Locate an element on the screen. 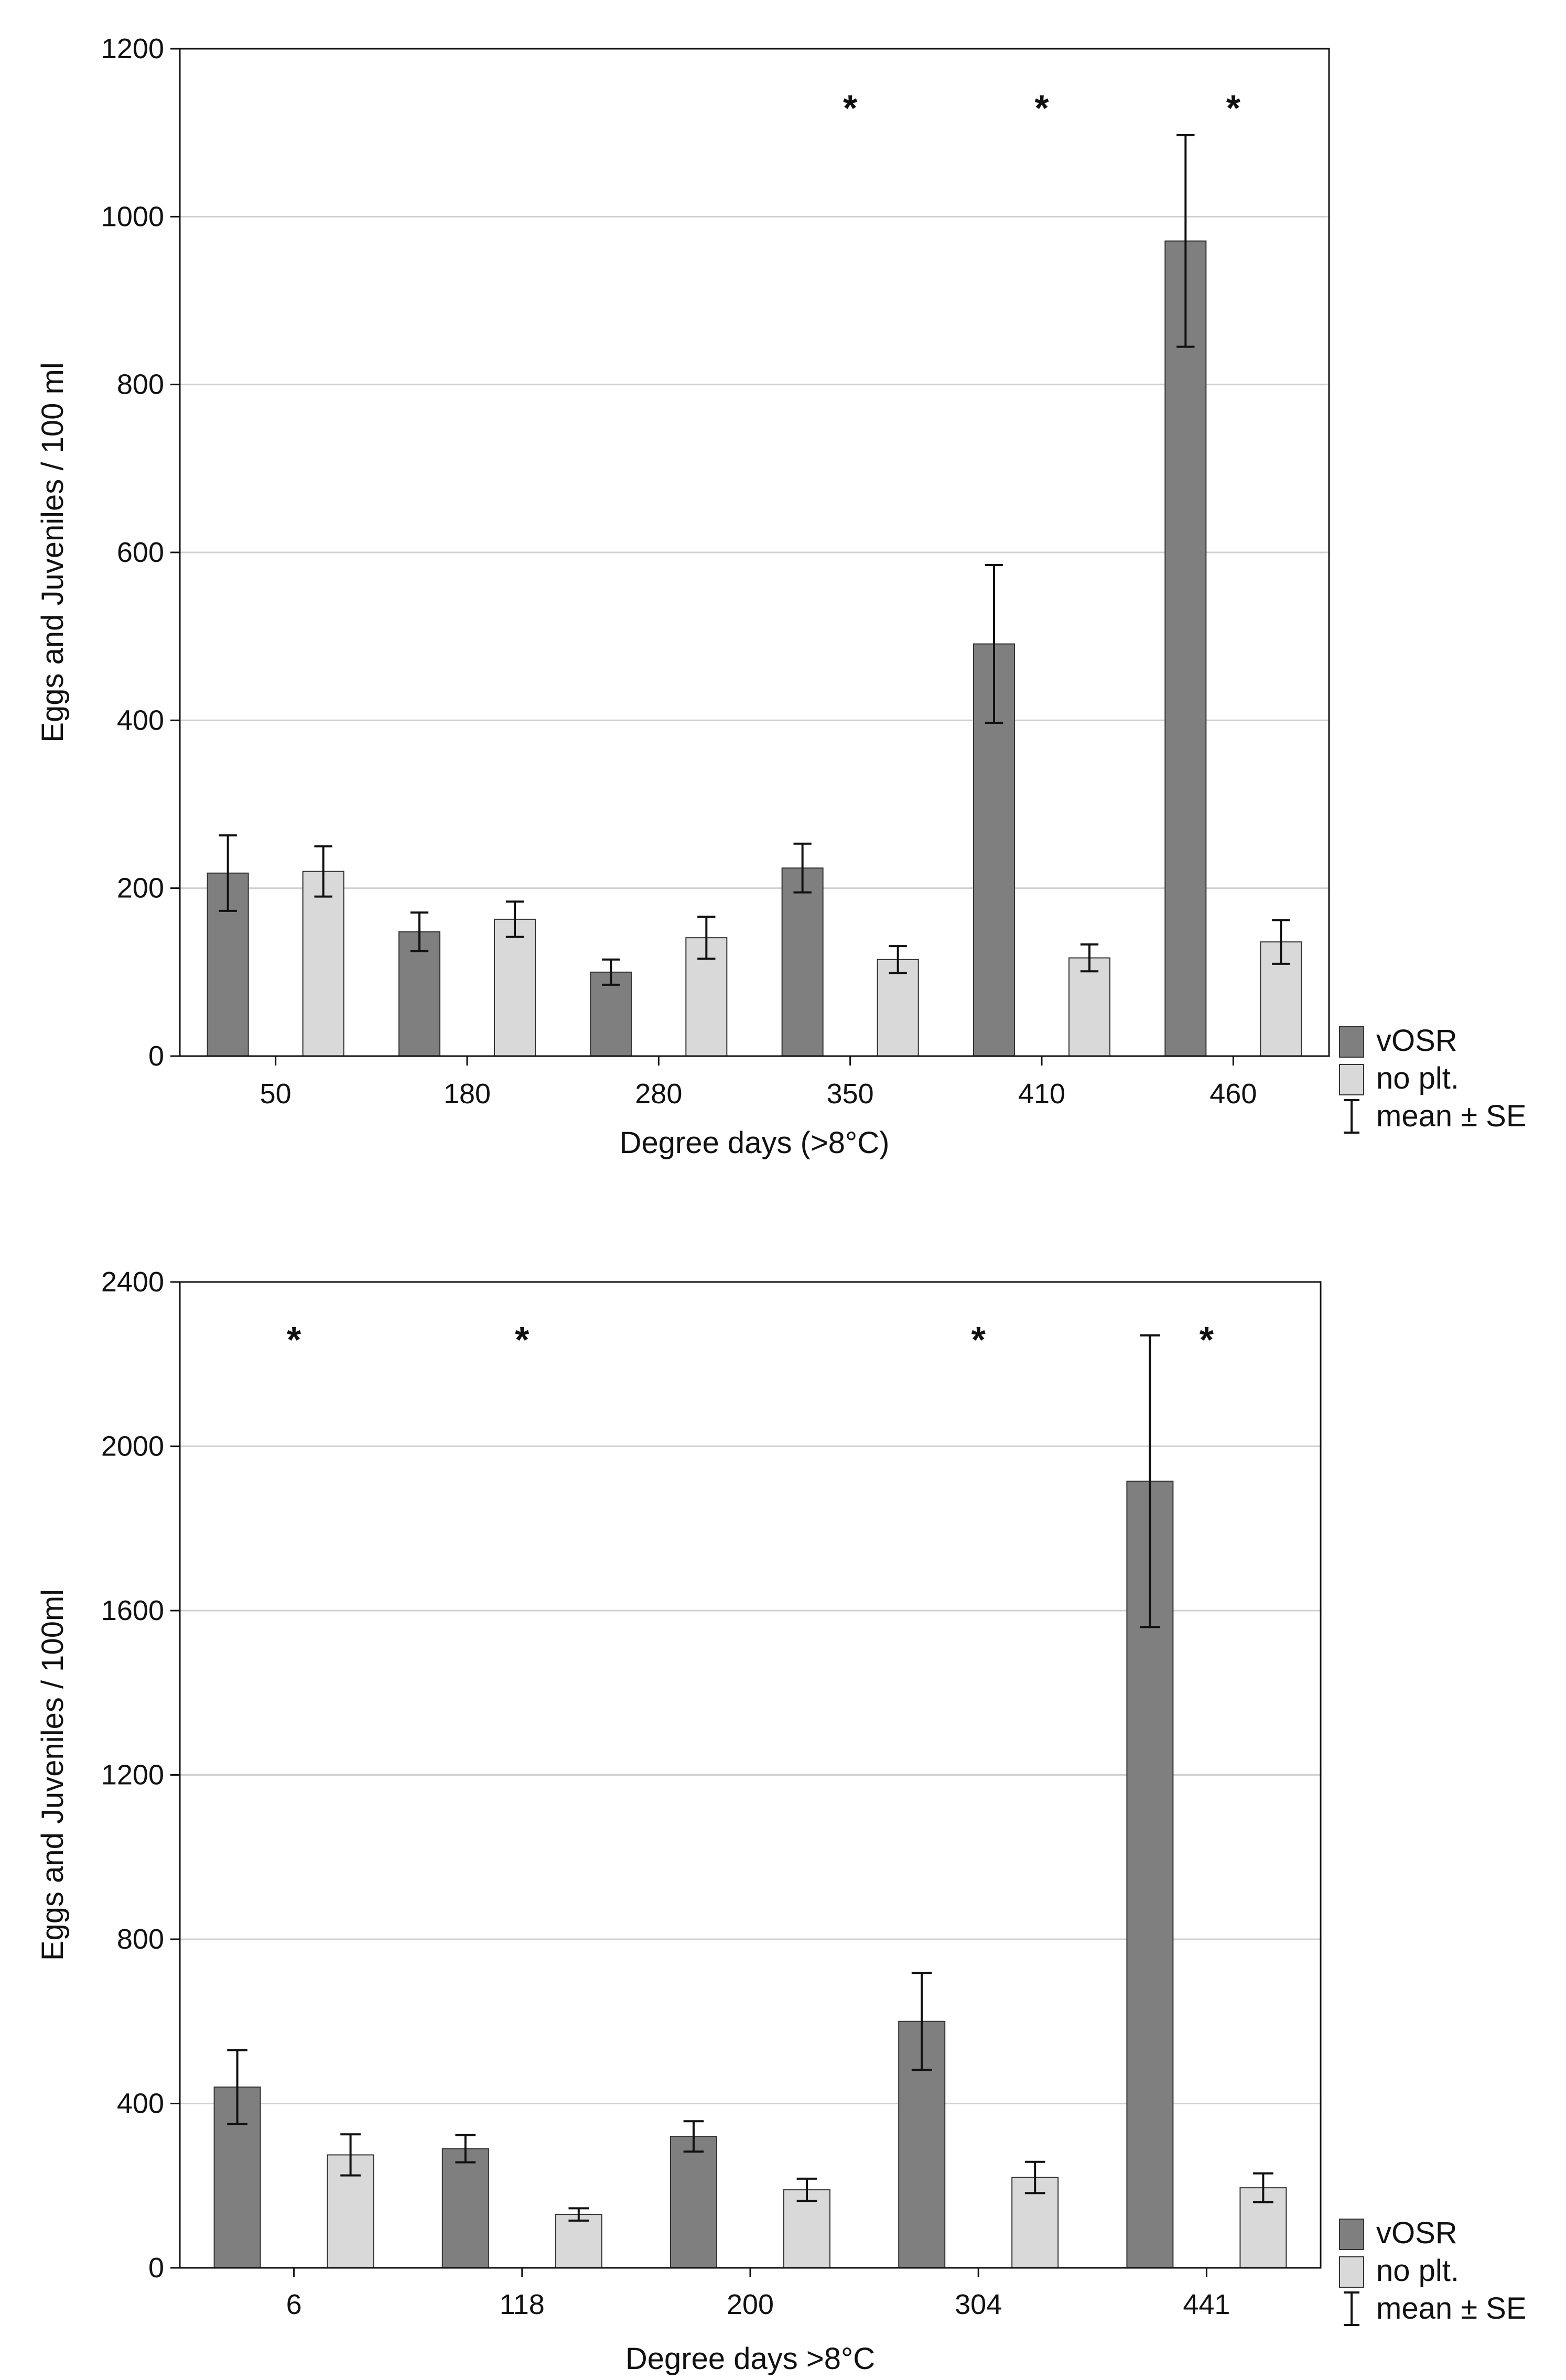 The height and width of the screenshot is (2380, 1566). y-tick-label: 1000 is located at coordinates (132, 216).